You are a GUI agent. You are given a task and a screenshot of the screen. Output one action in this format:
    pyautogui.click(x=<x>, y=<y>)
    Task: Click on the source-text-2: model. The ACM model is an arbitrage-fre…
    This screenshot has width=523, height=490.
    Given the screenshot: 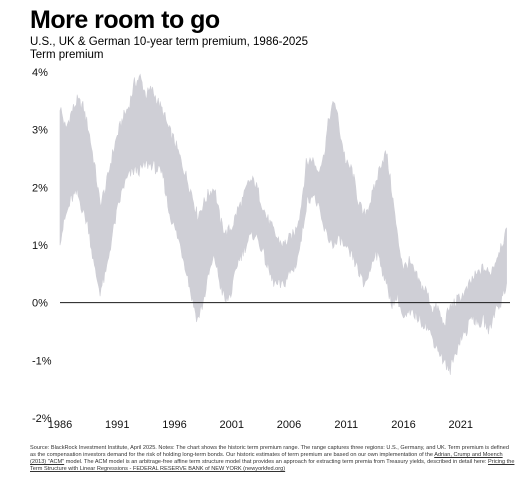 What is the action you would take?
    pyautogui.click(x=276, y=462)
    